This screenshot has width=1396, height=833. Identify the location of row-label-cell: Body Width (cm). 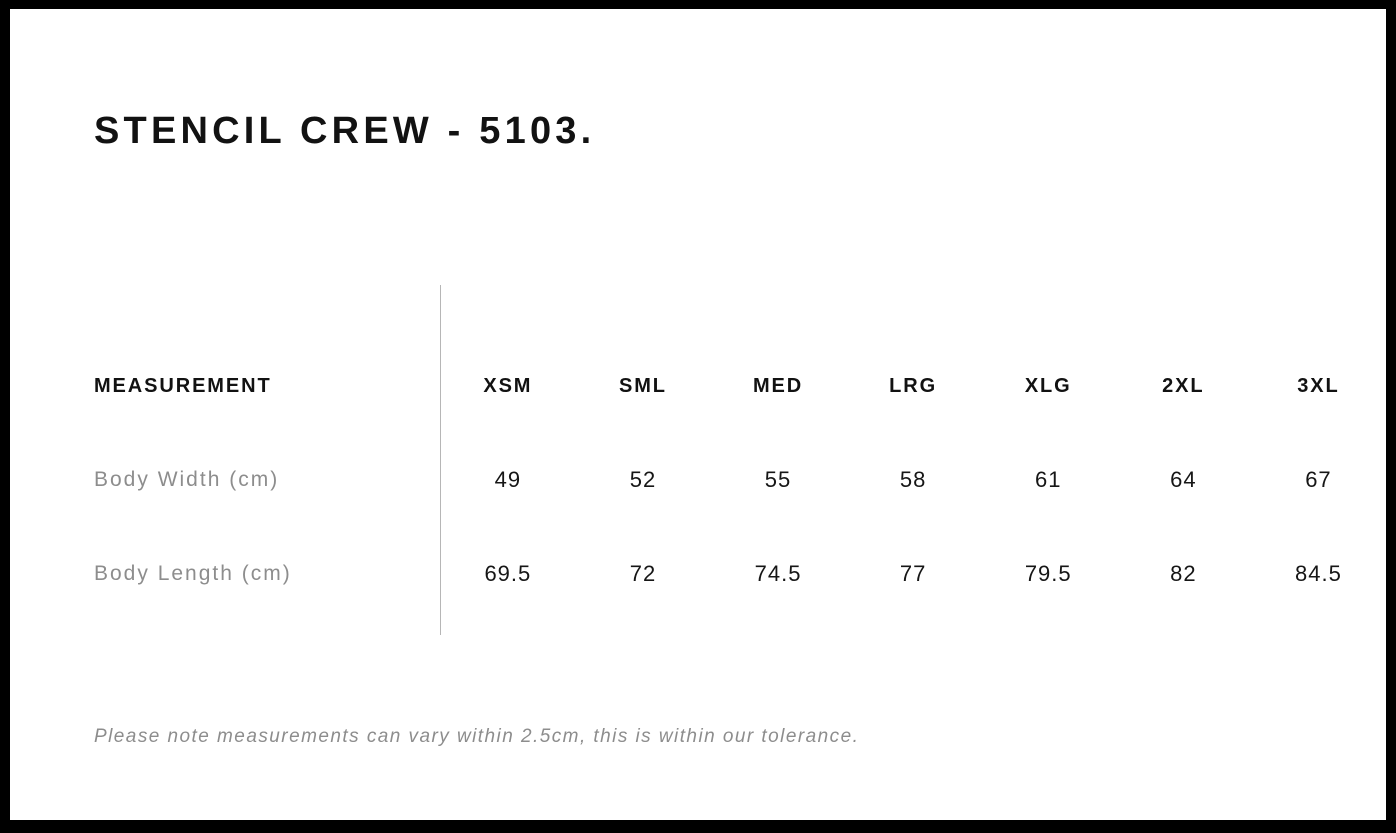
(225, 480).